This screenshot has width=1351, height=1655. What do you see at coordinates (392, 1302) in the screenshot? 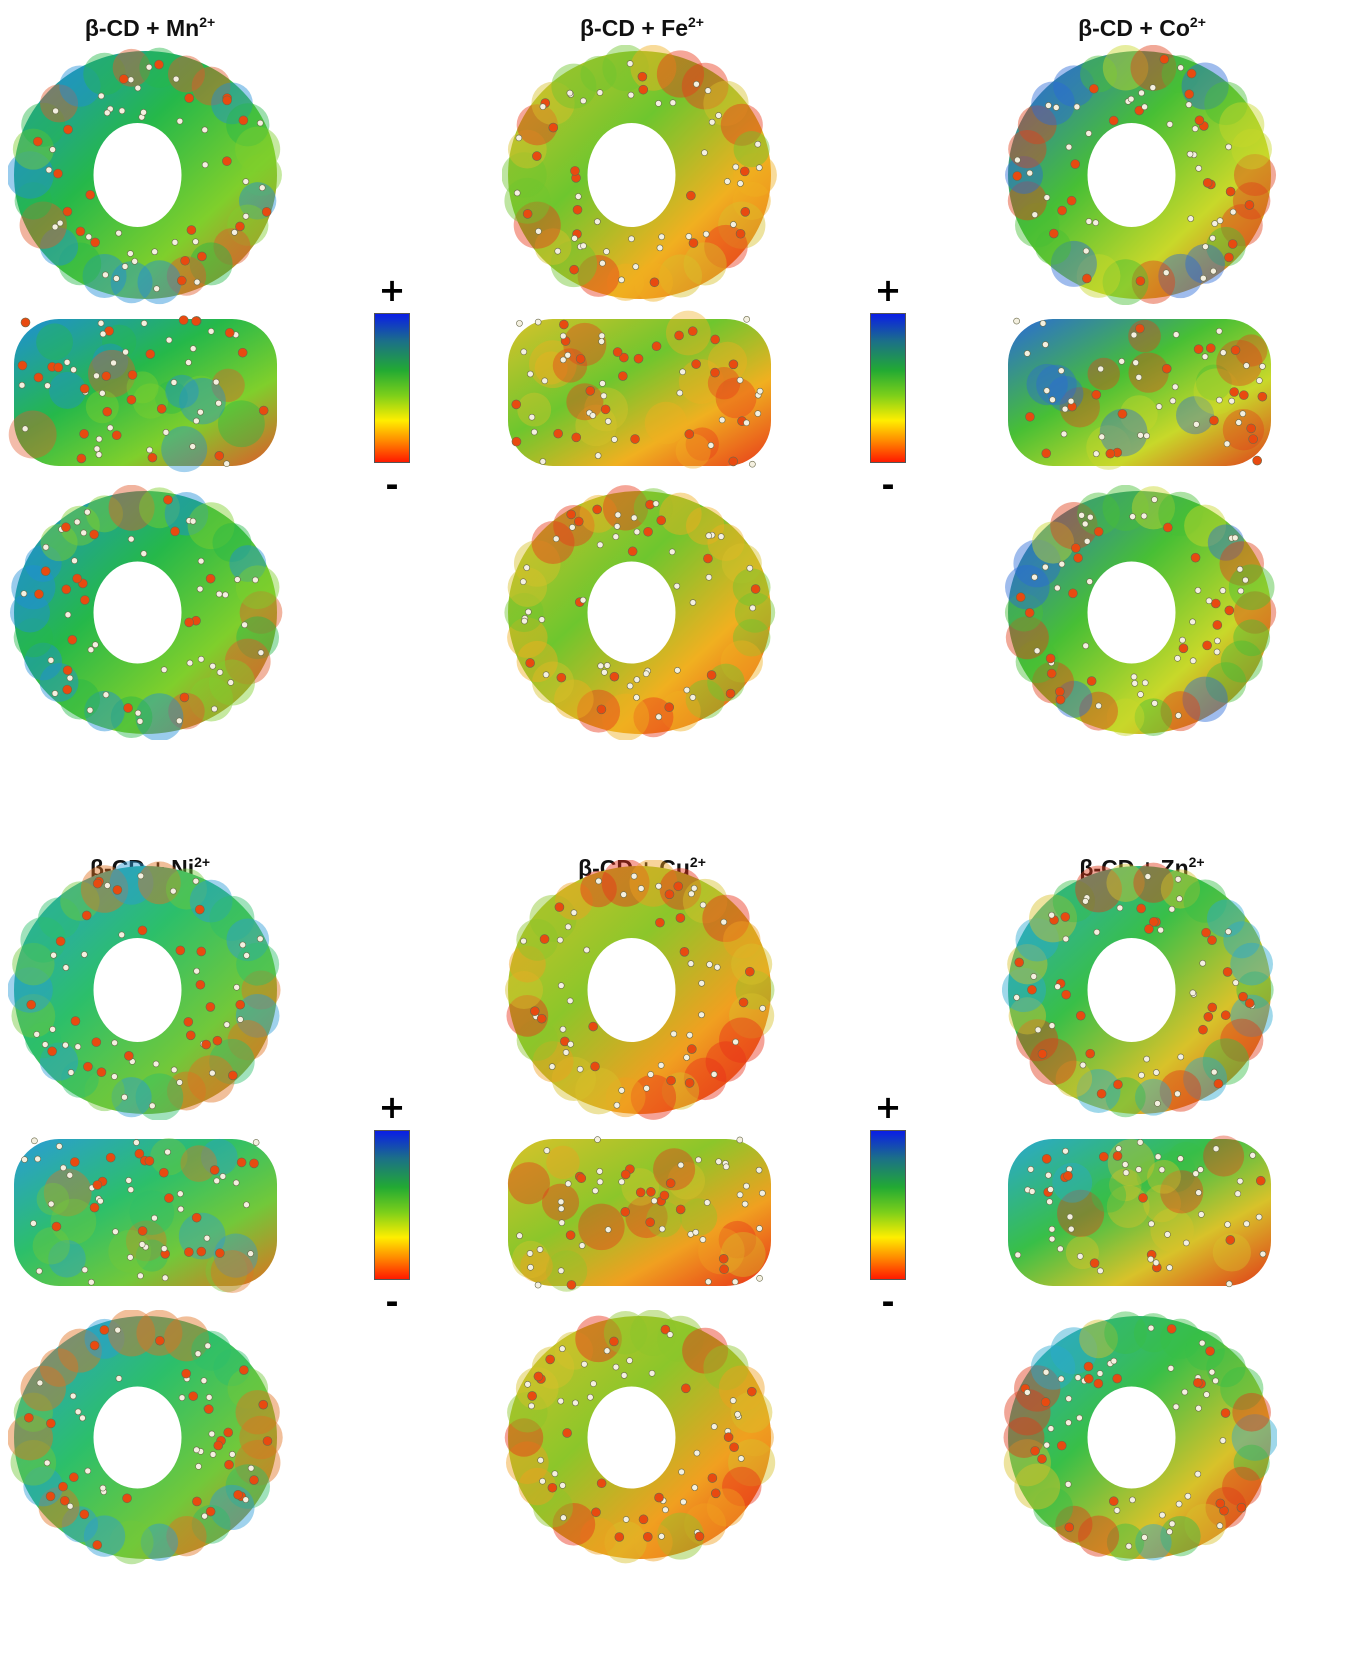
I see `negative-sign: -` at bounding box center [392, 1302].